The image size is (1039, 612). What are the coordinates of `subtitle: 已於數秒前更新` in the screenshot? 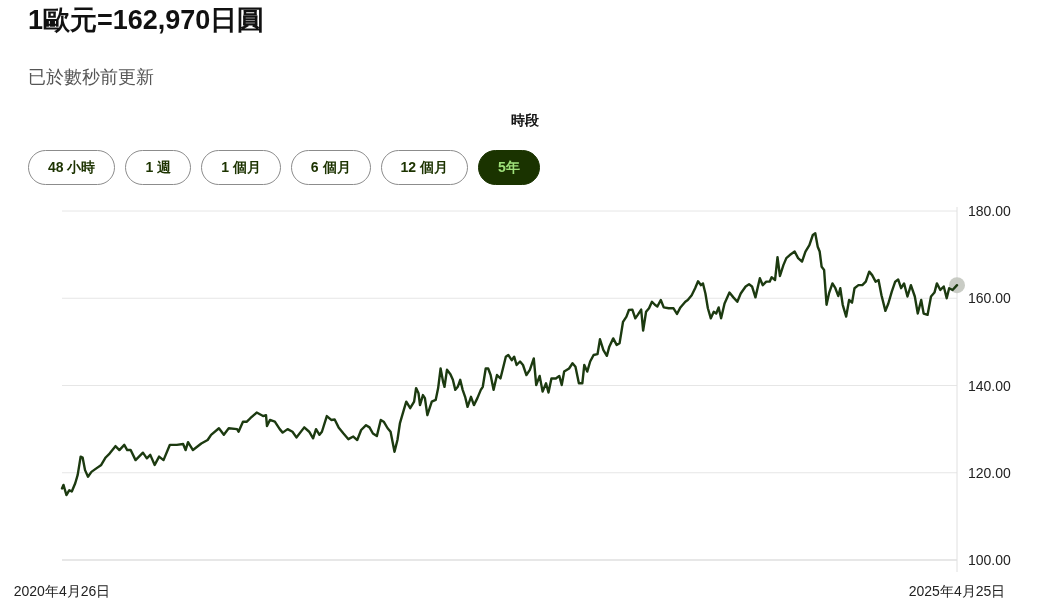 It's located at (91, 77).